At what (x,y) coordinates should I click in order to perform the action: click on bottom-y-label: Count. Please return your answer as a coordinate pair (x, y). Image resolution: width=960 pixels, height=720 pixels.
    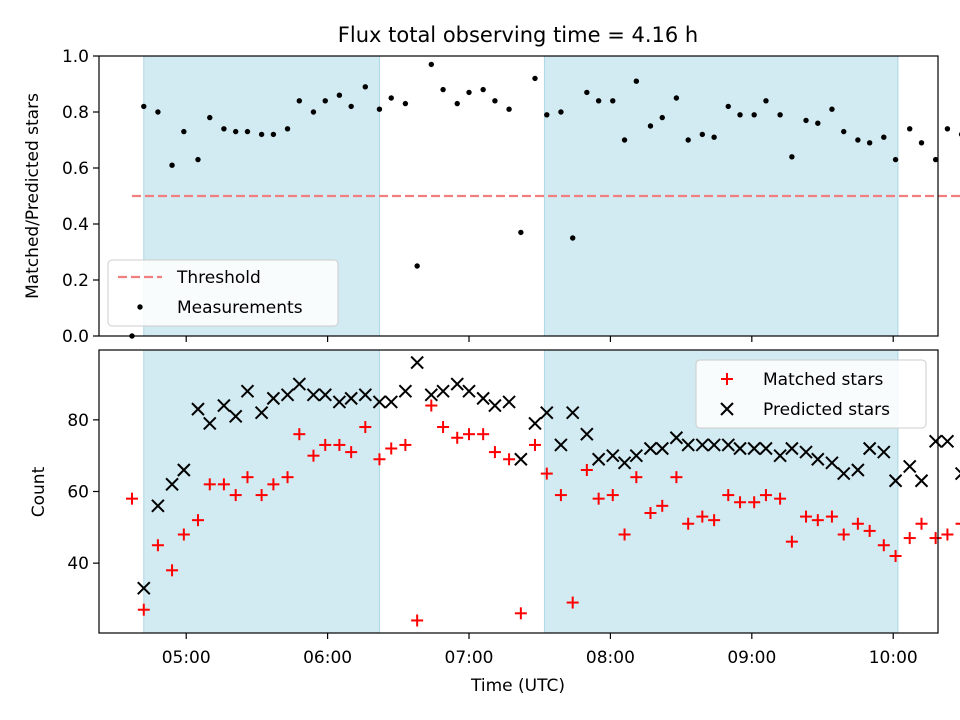
    Looking at the image, I should click on (39, 491).